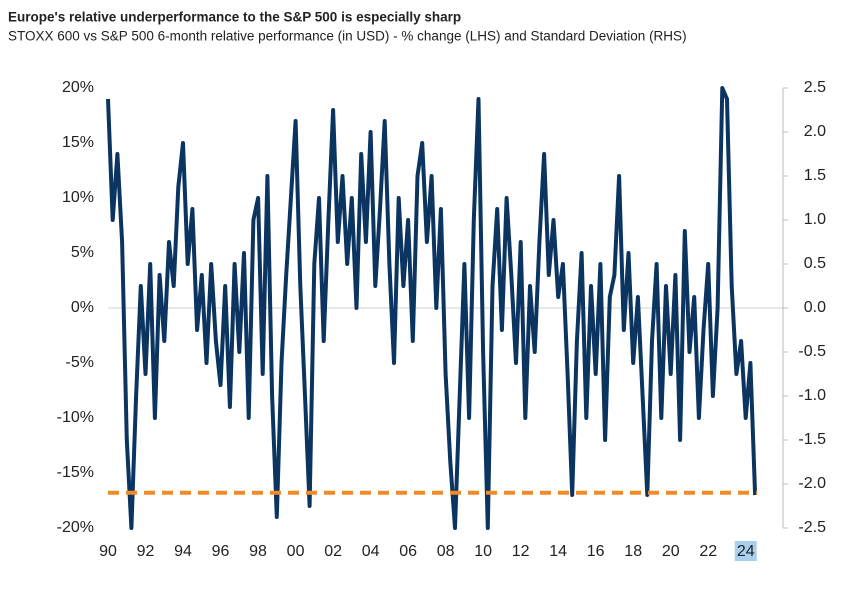 This screenshot has width=861, height=589. Describe the element at coordinates (558, 551) in the screenshot. I see `x-tick-label: 14` at that location.